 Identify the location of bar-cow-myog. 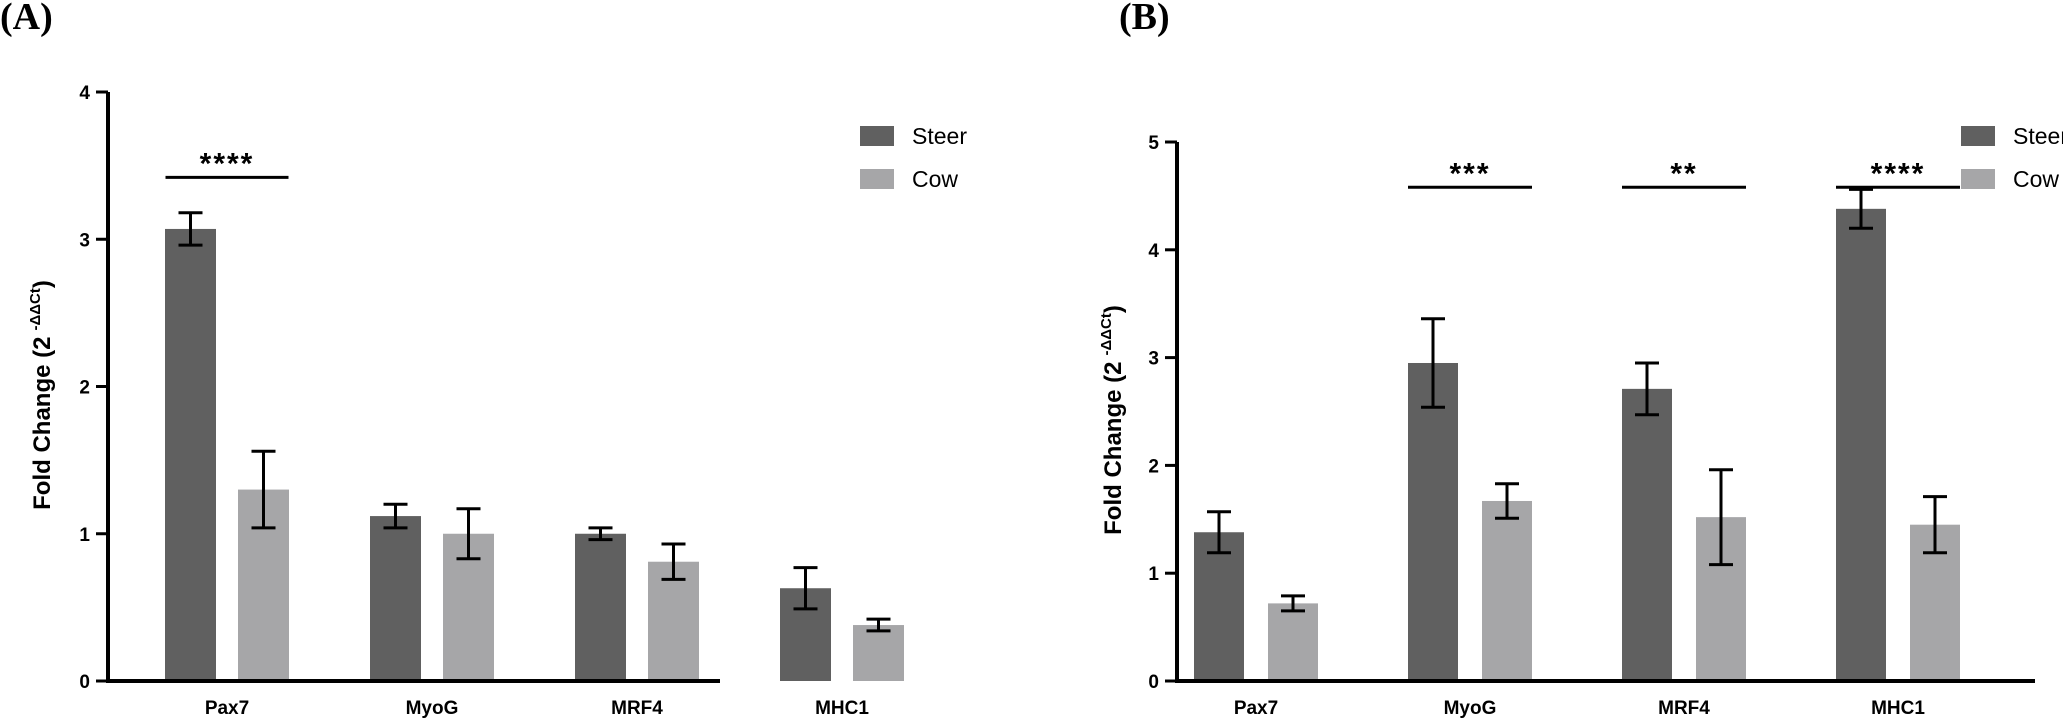
(1507, 590).